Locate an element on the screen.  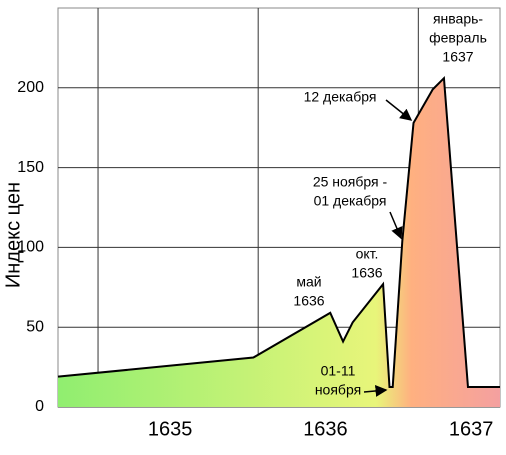
annotation: ноября is located at coordinates (338, 390).